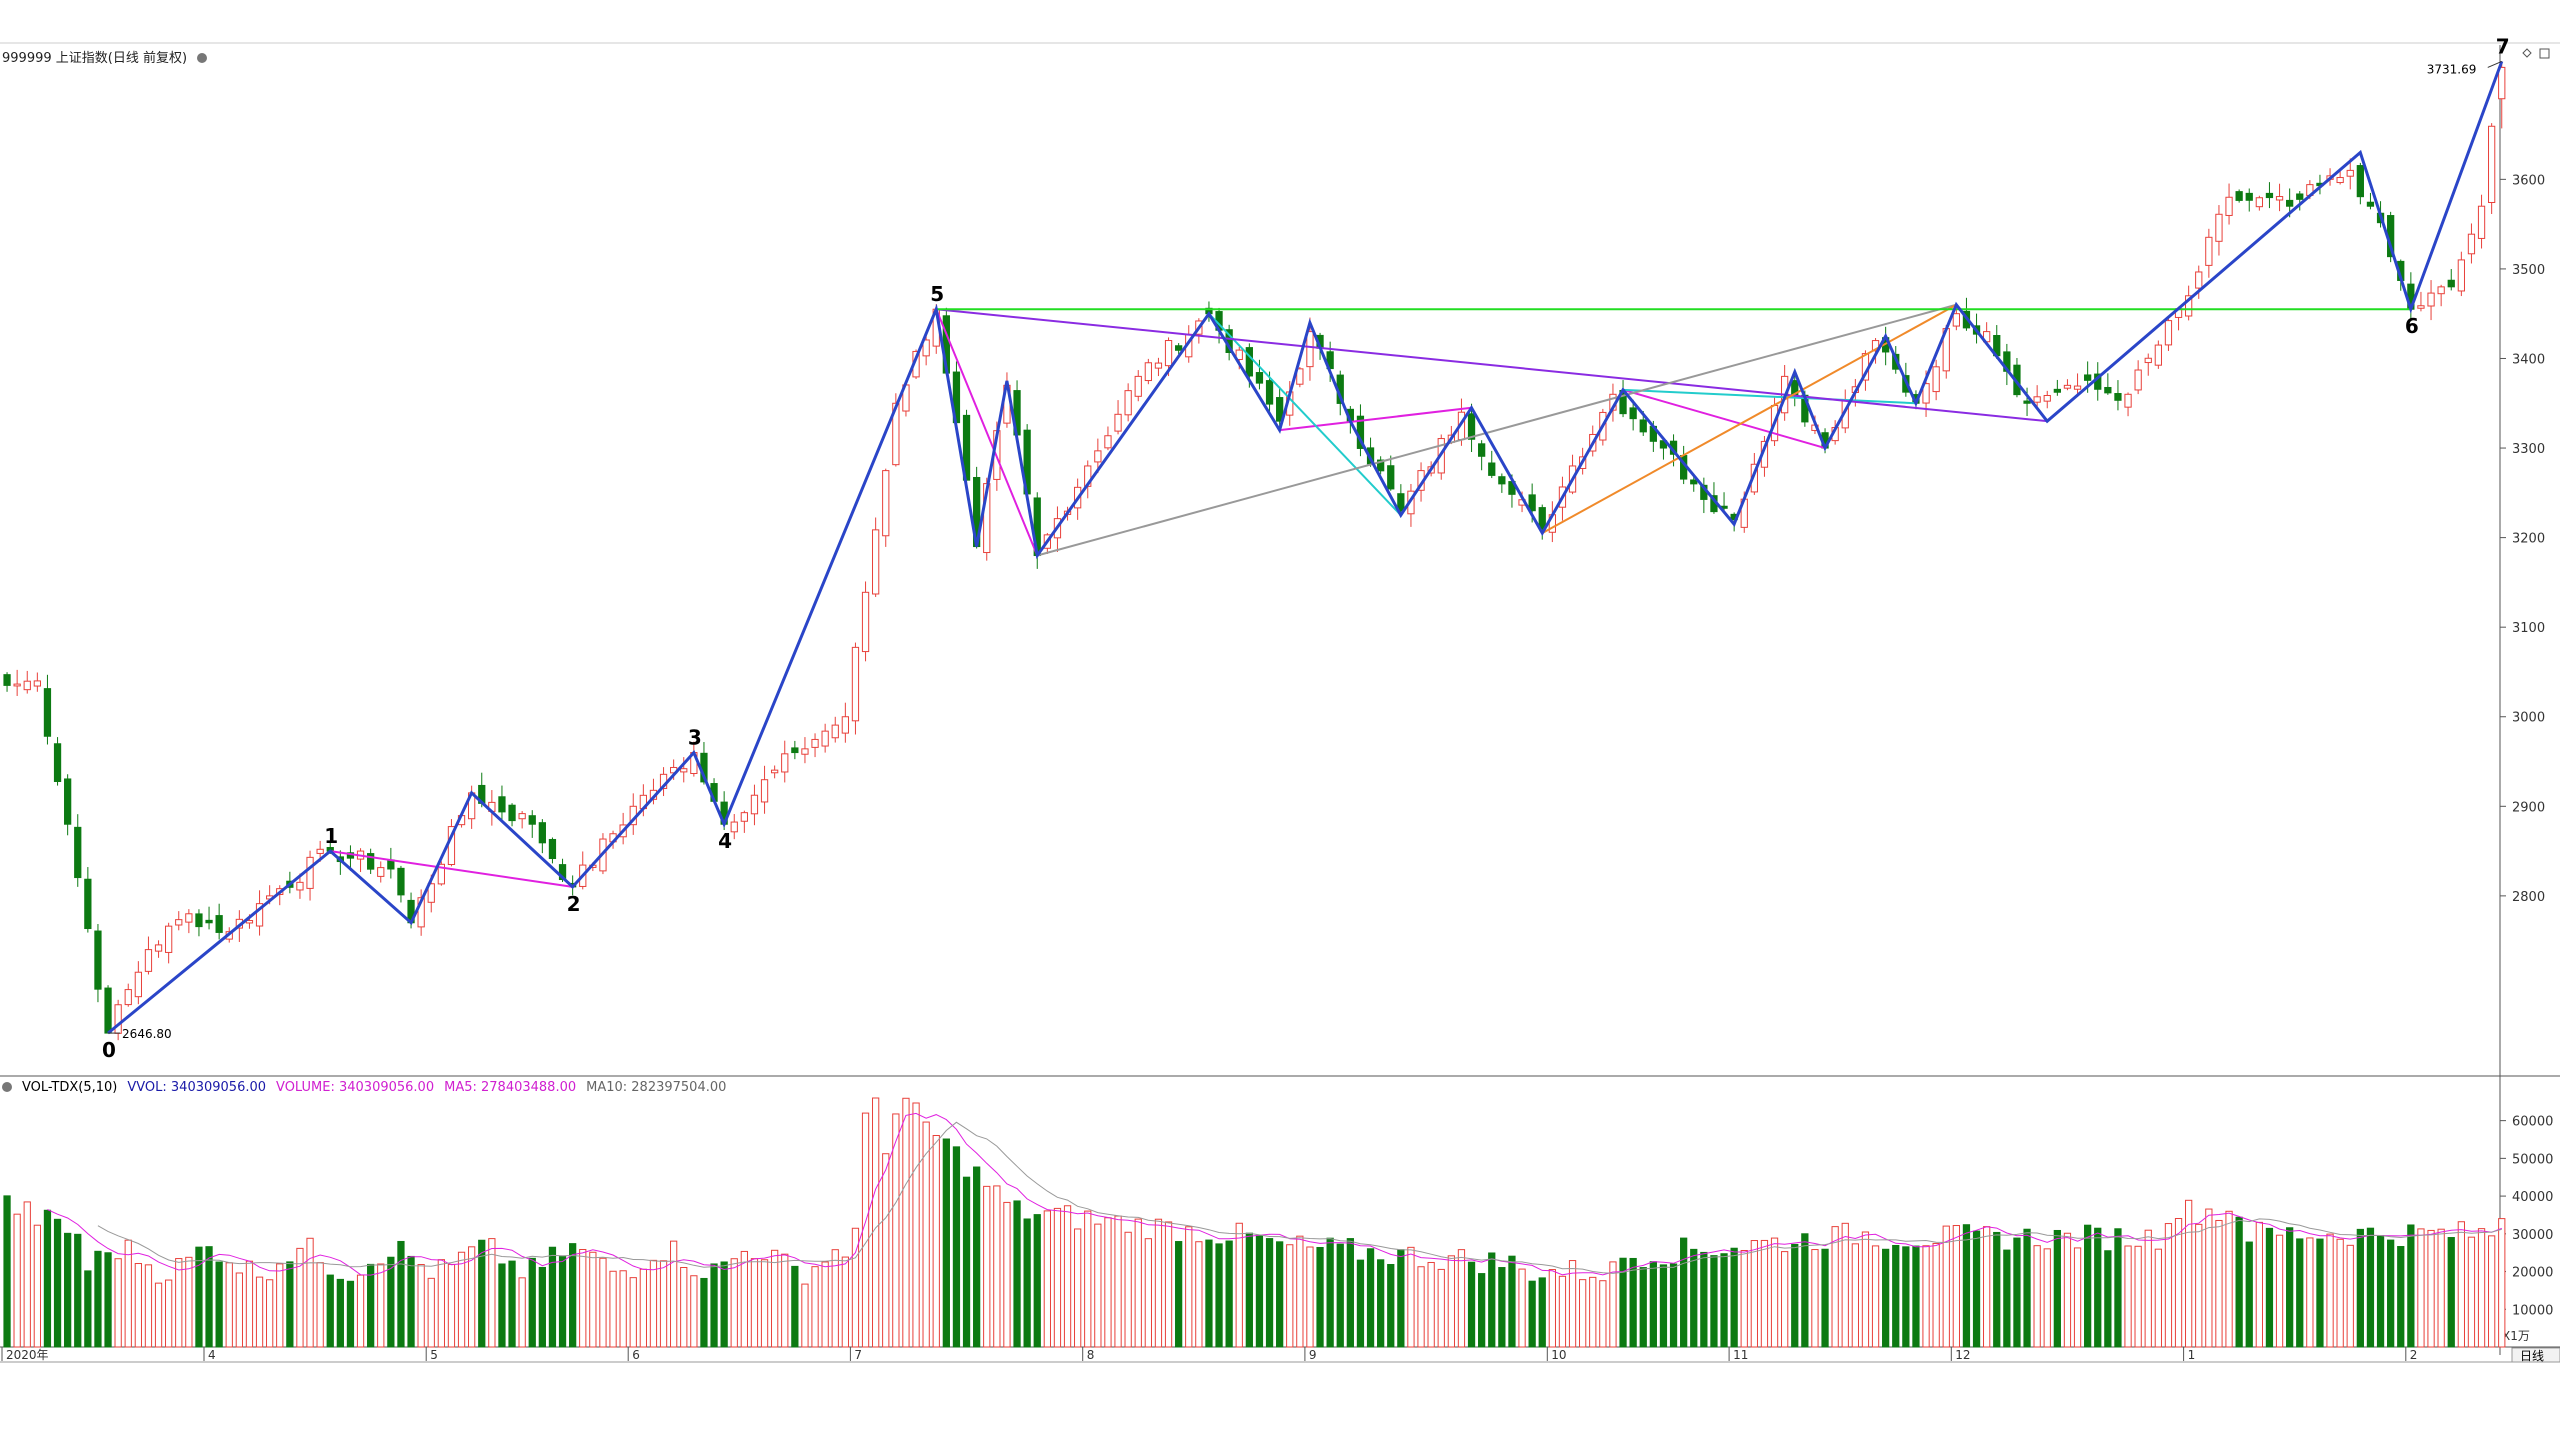 The width and height of the screenshot is (2560, 1440). Describe the element at coordinates (70, 1087) in the screenshot. I see `vol-indicator-name: VOL-TDX(5,10)` at that location.